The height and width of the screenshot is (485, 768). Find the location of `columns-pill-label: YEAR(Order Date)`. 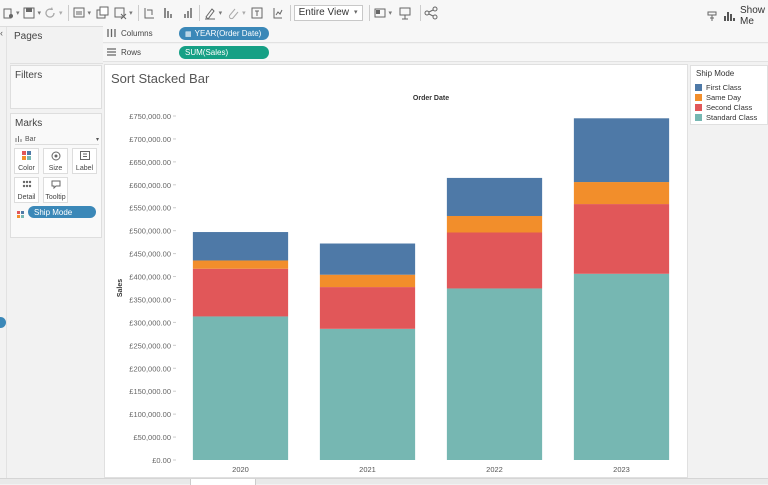

columns-pill-label: YEAR(Order Date) is located at coordinates (228, 33).